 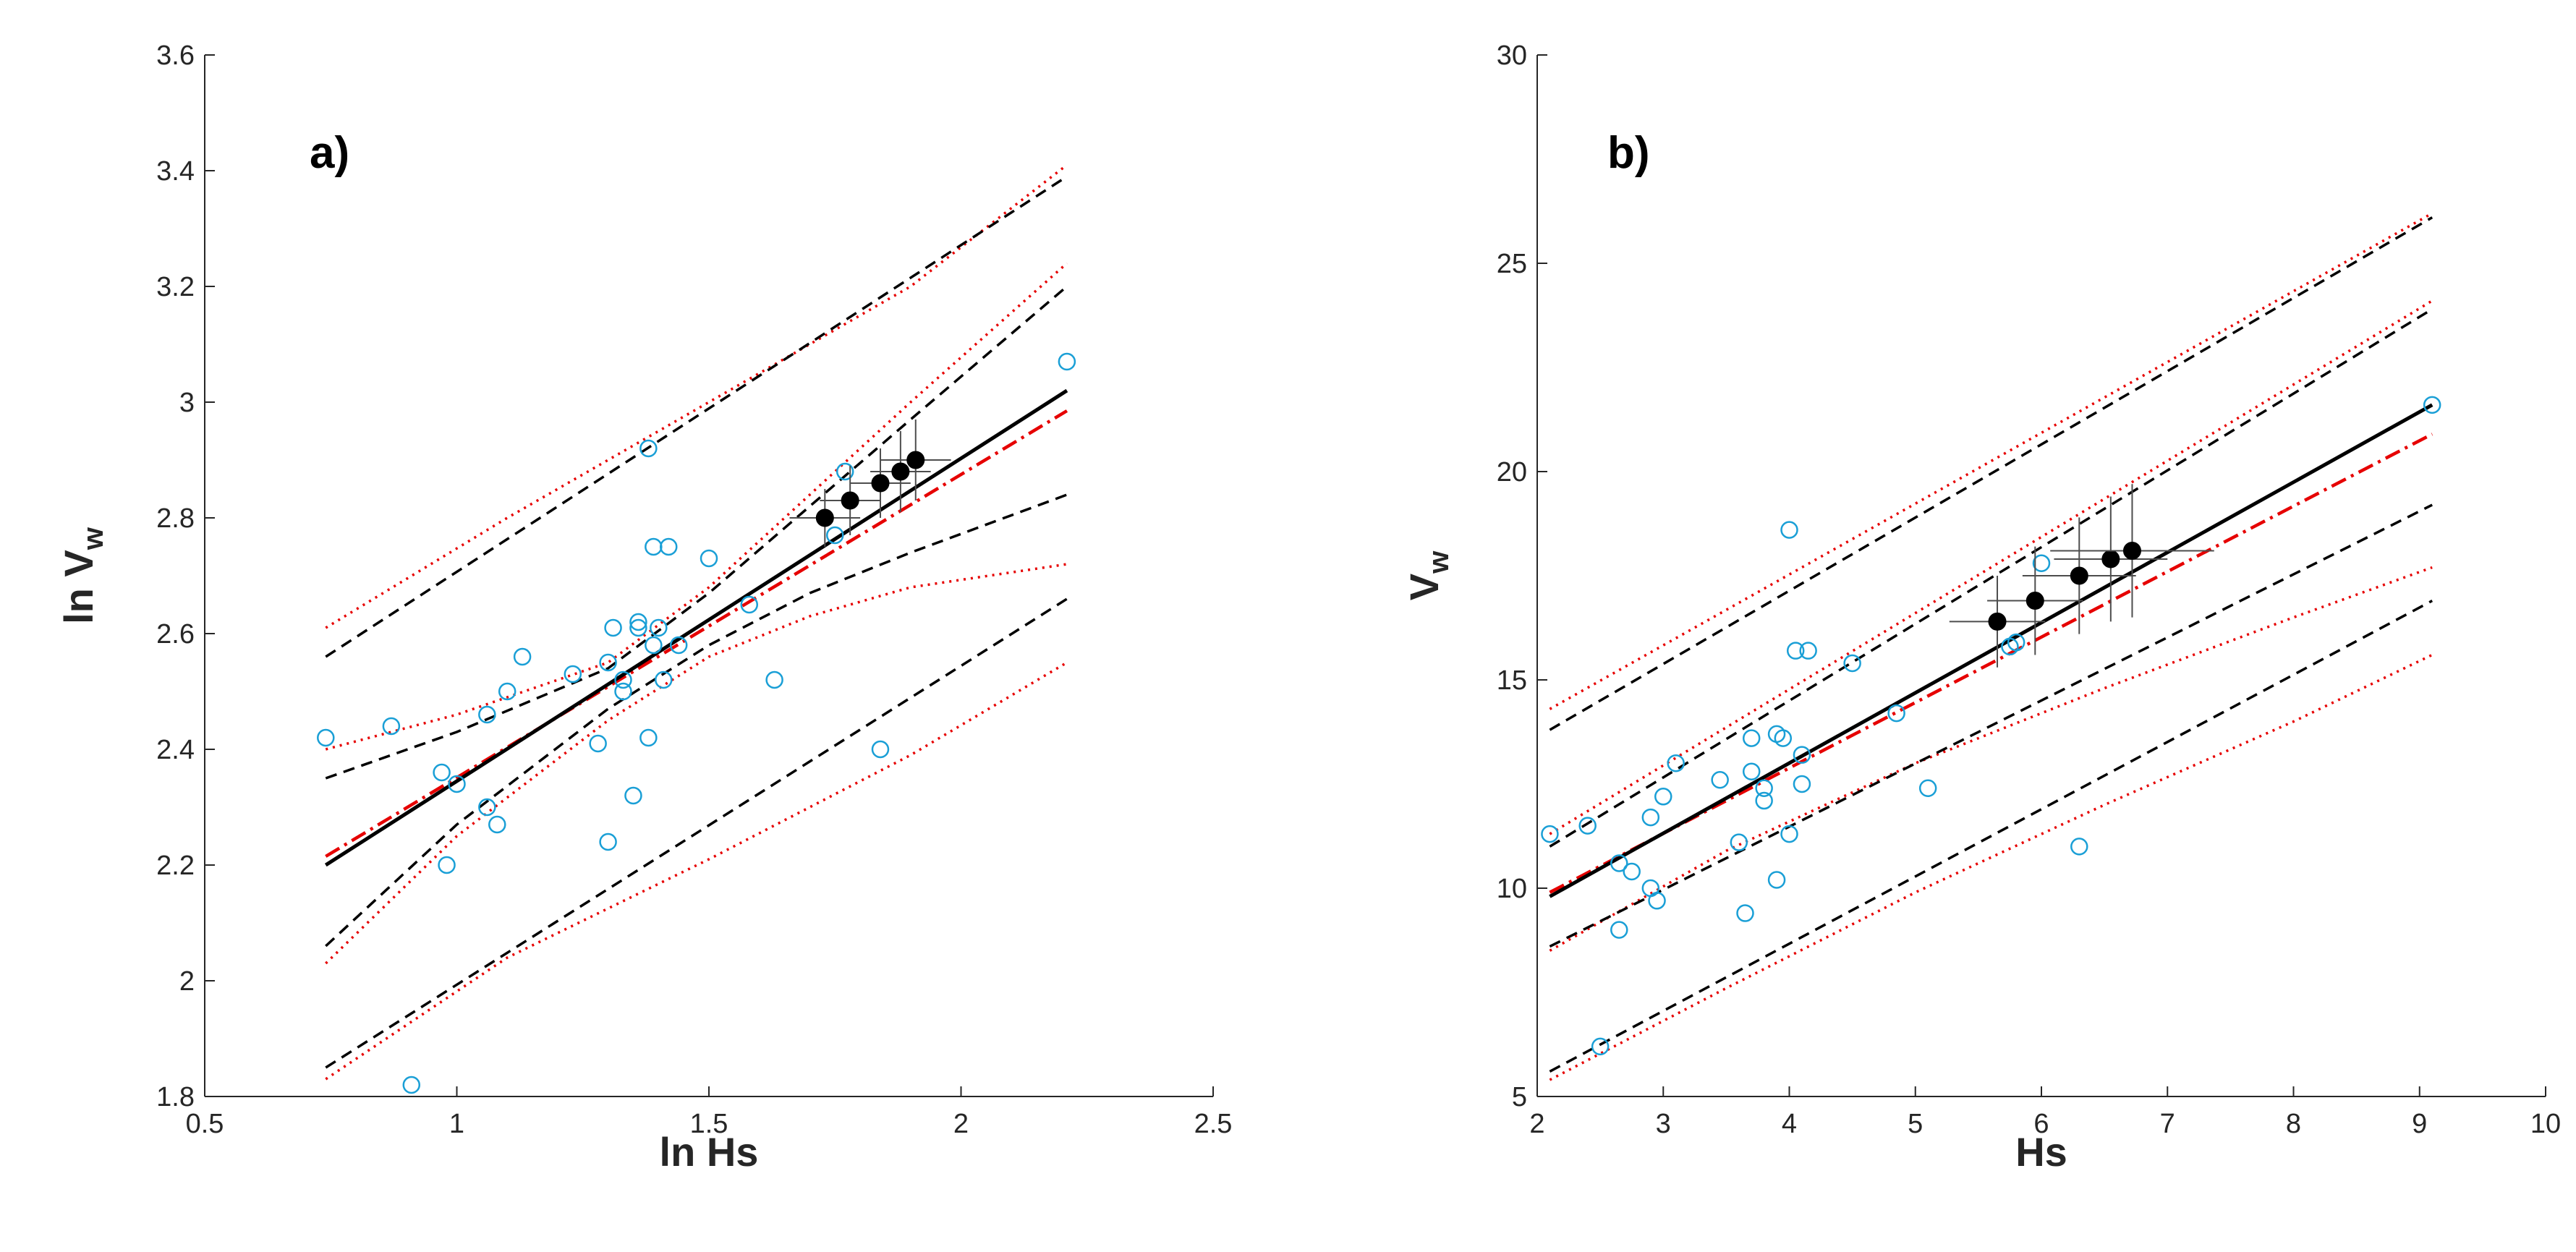 I want to click on x-tick-label: 7, so click(x=2167, y=1124).